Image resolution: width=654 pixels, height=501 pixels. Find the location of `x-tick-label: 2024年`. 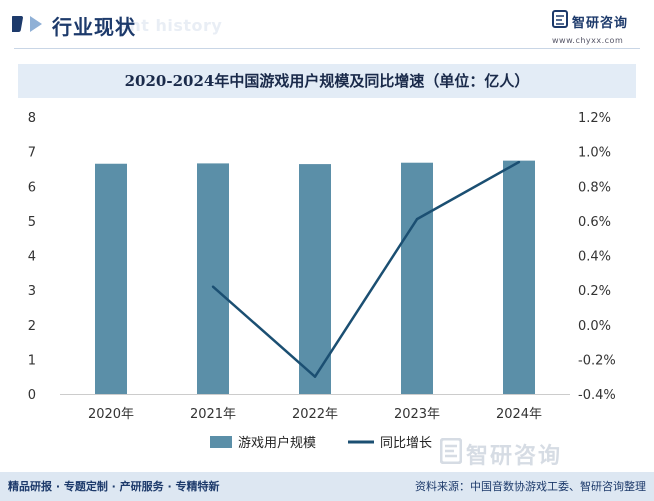

x-tick-label: 2024年 is located at coordinates (519, 414).